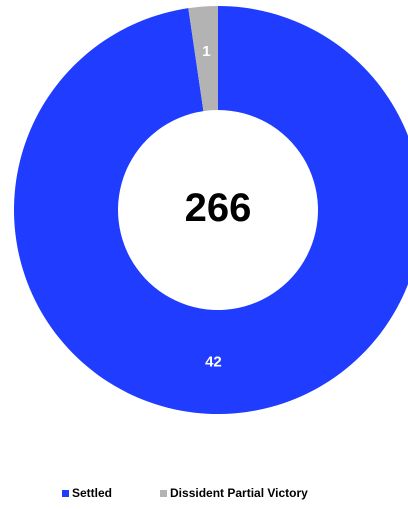 This screenshot has height=509, width=408. I want to click on slice-dissident-partial-victory, so click(203, 59).